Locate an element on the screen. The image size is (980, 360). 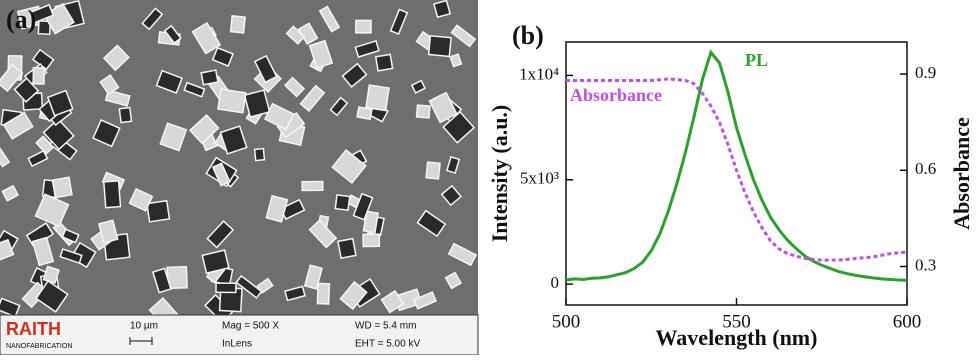
series-label: PL is located at coordinates (756, 60).